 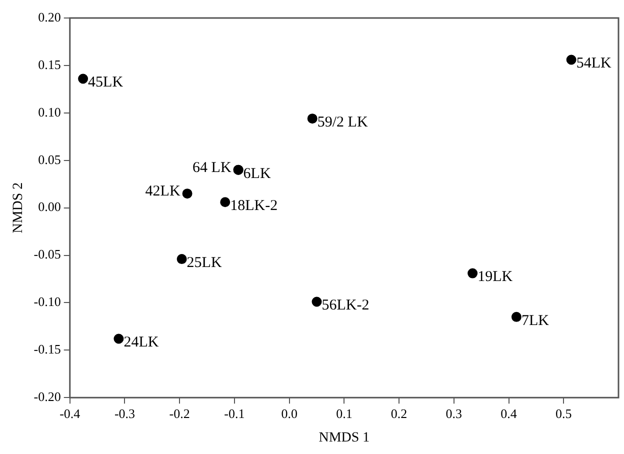 What do you see at coordinates (257, 174) in the screenshot?
I see `annotation: 6LK` at bounding box center [257, 174].